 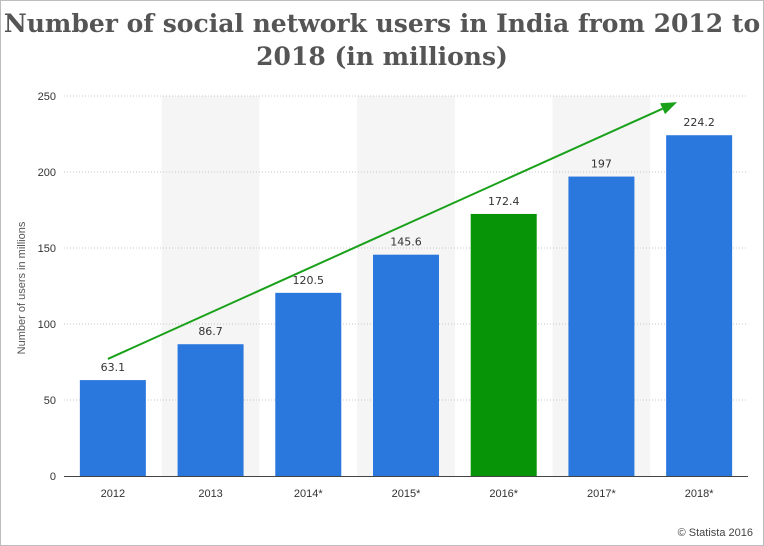 I want to click on x-tick-label: 2018*, so click(x=699, y=494).